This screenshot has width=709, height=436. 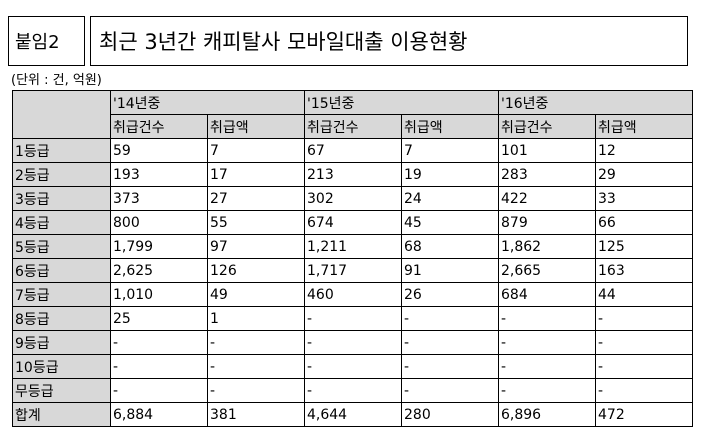 I want to click on grade-cell: 3등급, so click(x=61, y=198).